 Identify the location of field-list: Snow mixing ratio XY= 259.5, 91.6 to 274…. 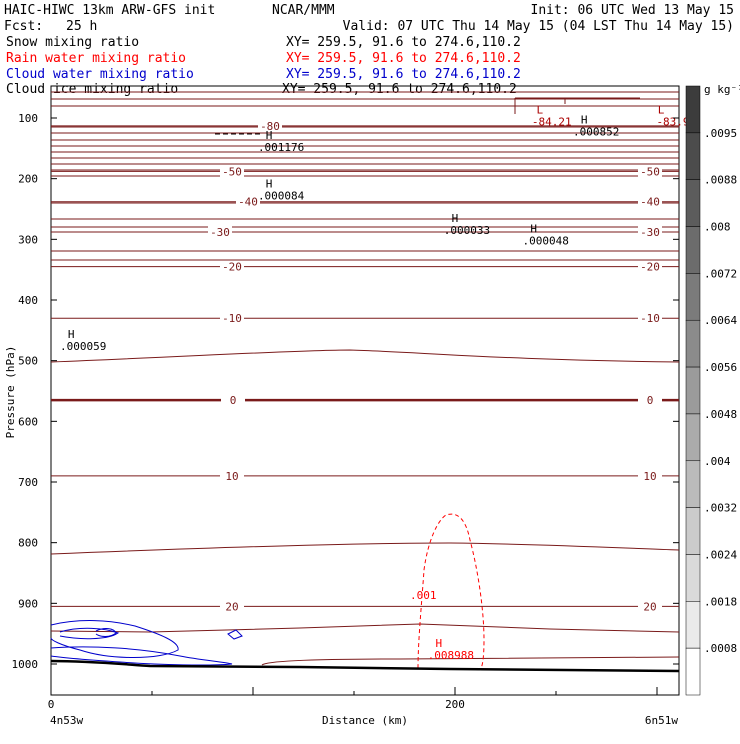
(263, 66).